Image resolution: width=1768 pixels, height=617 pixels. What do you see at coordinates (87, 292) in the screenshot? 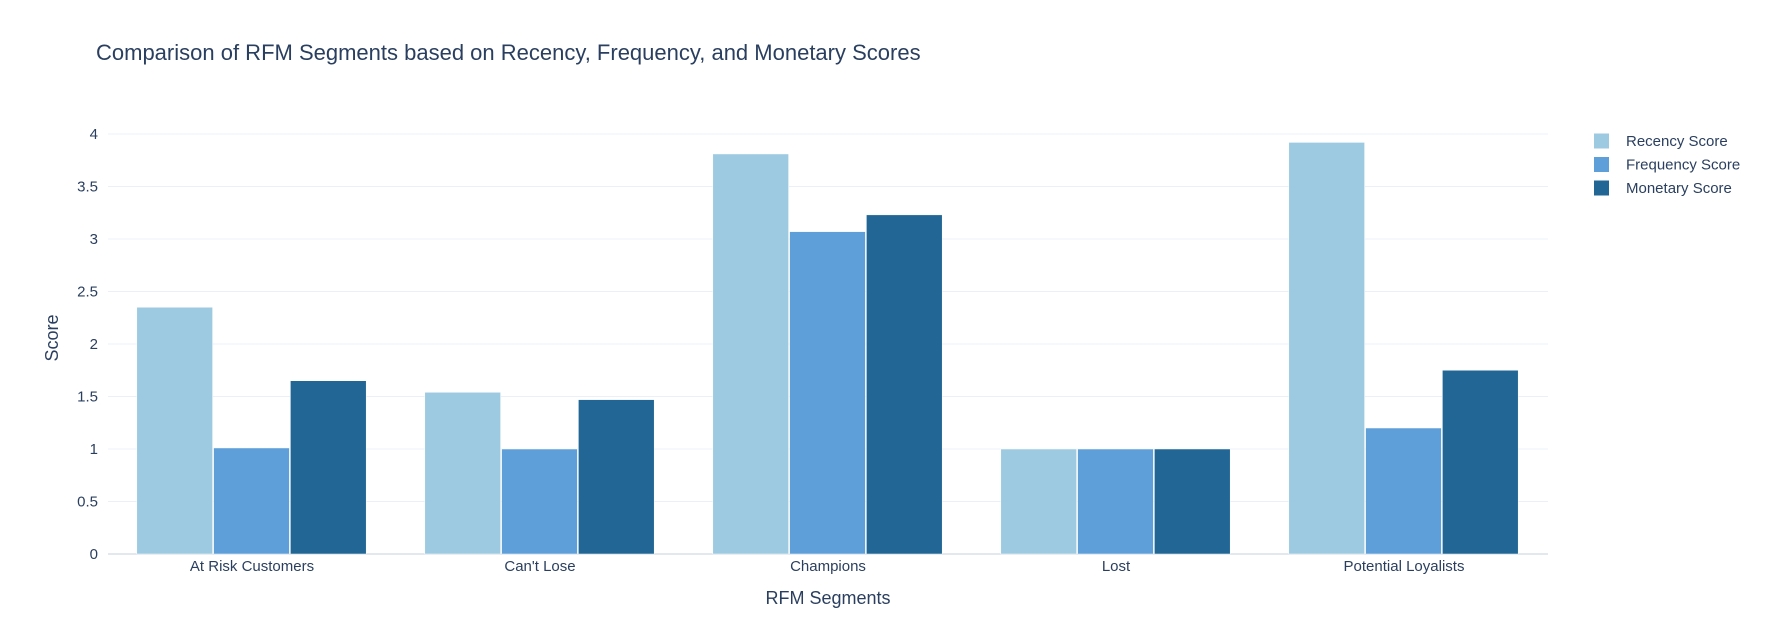
I see `y-tick-label: 2.5` at bounding box center [87, 292].